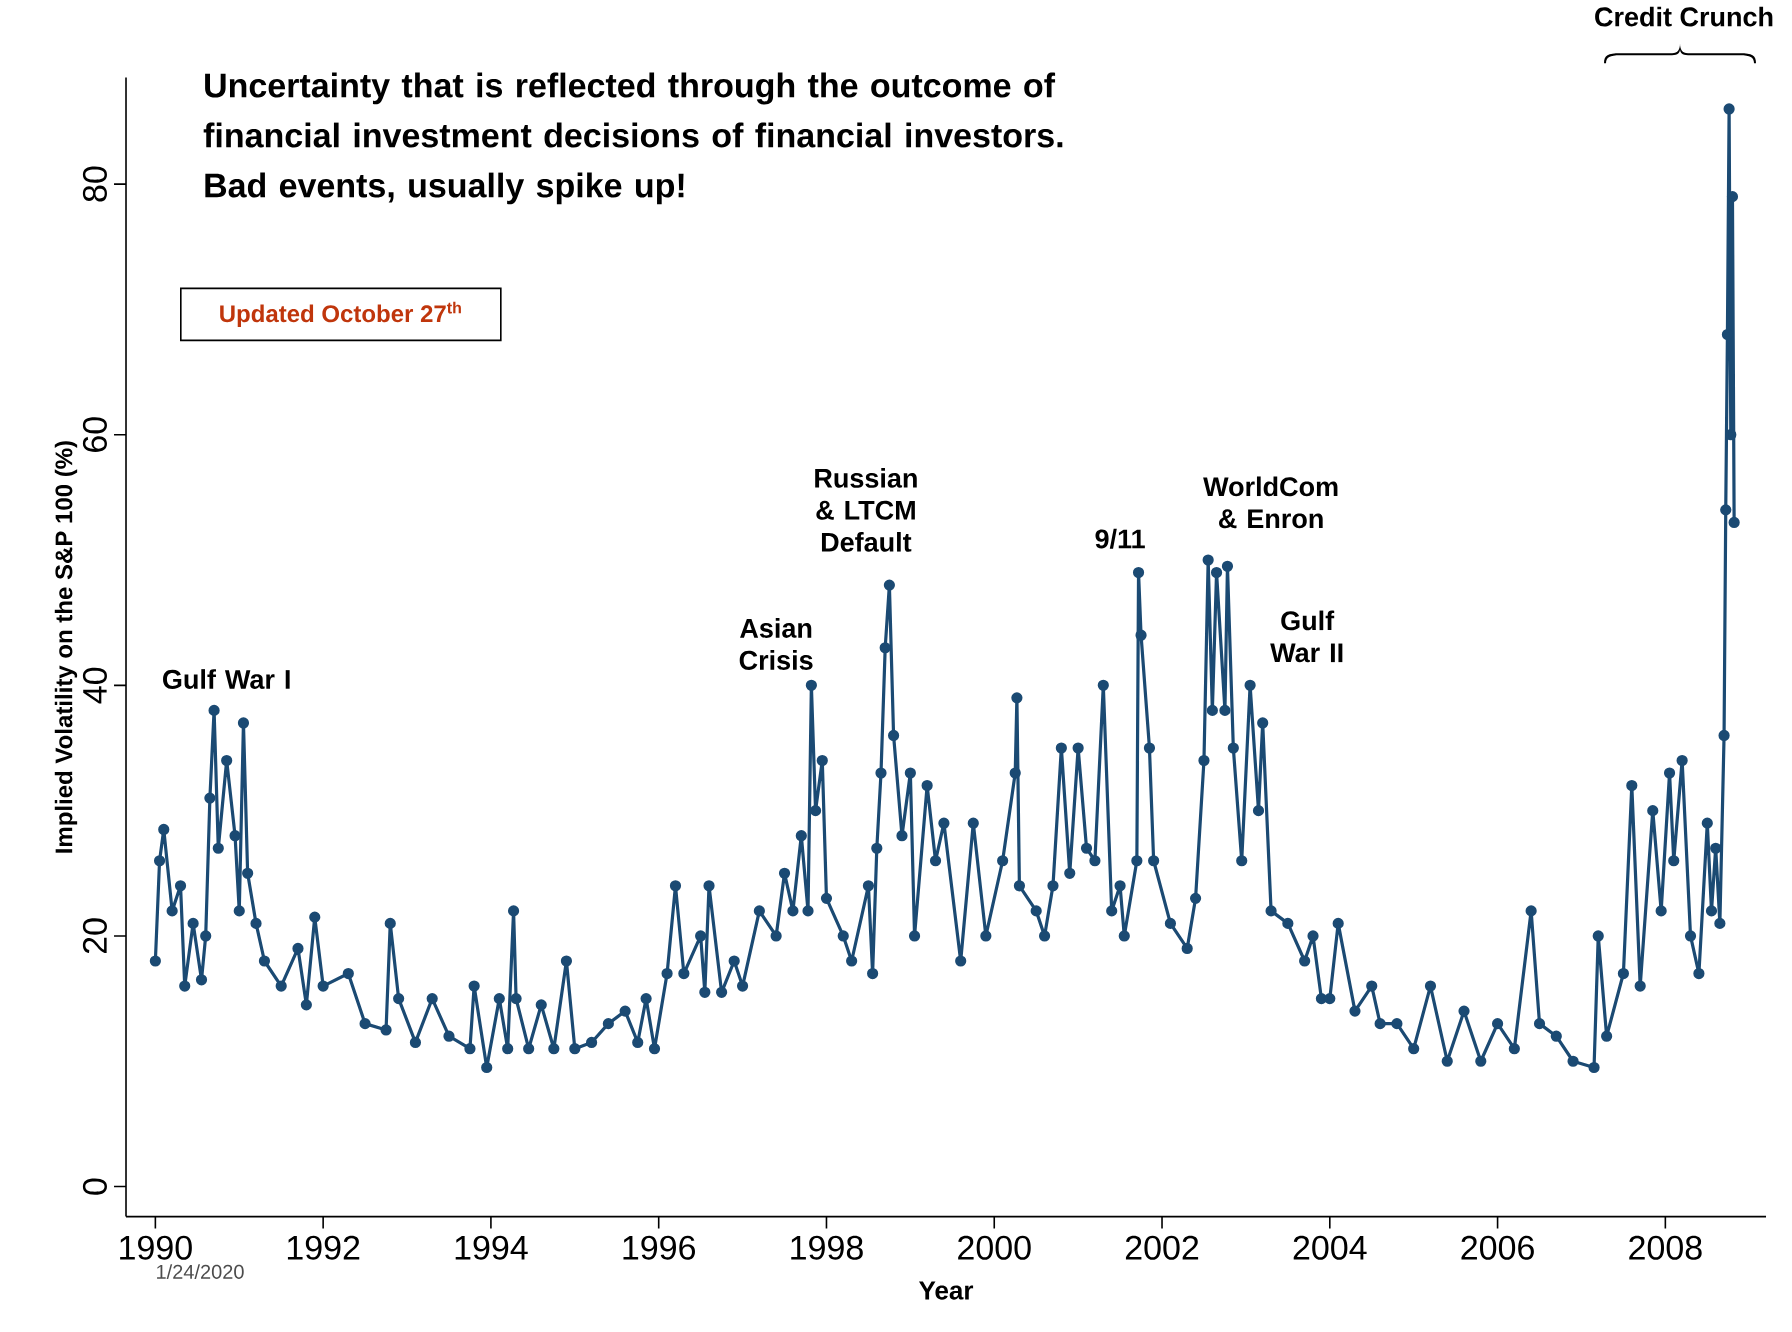 The width and height of the screenshot is (1792, 1332). I want to click on annotation: 9/11, so click(1120, 538).